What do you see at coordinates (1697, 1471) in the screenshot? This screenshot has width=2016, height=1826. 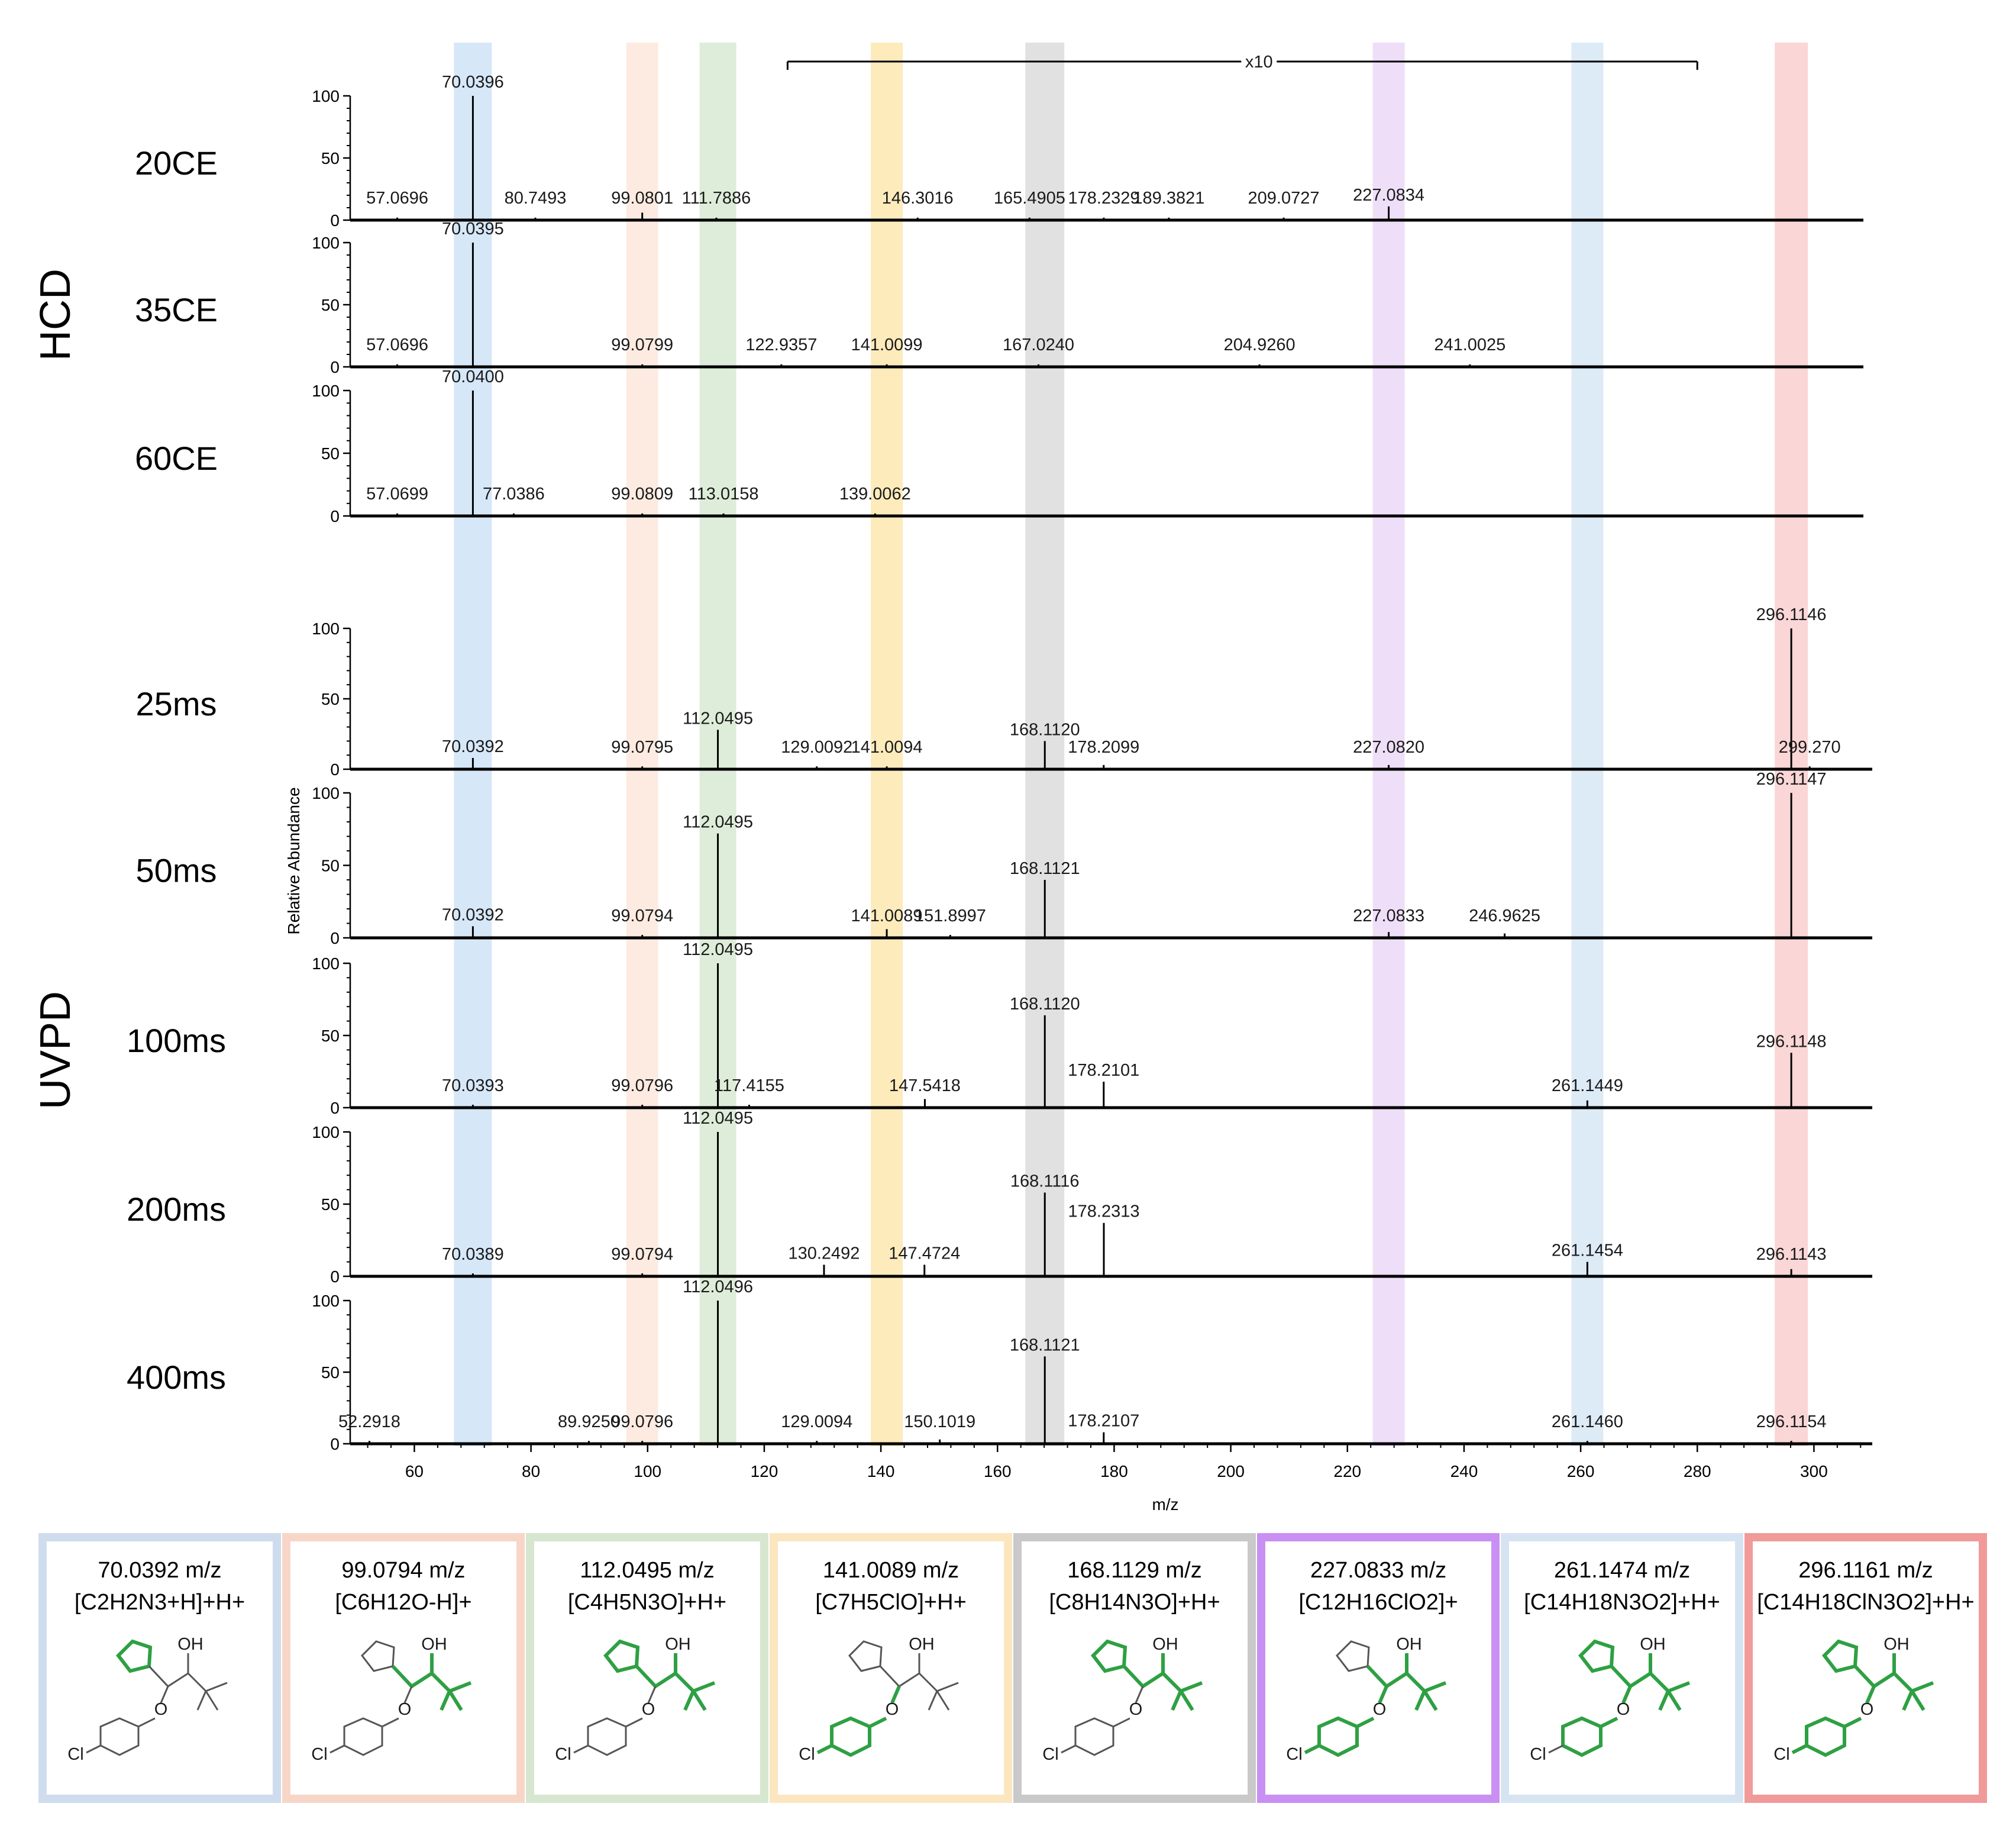 I see `x-tick-label-280: 280` at bounding box center [1697, 1471].